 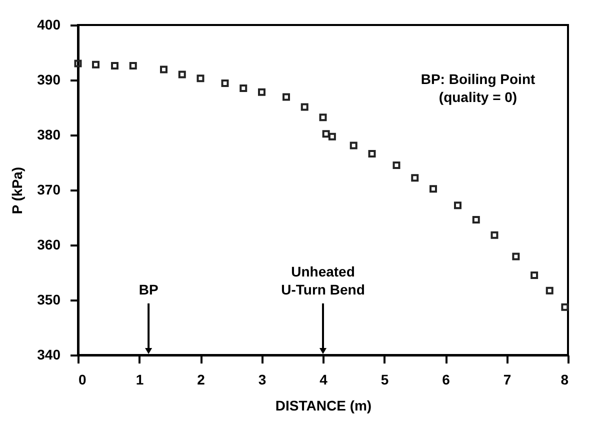 What do you see at coordinates (564, 380) in the screenshot?
I see `x-tick-label: 8` at bounding box center [564, 380].